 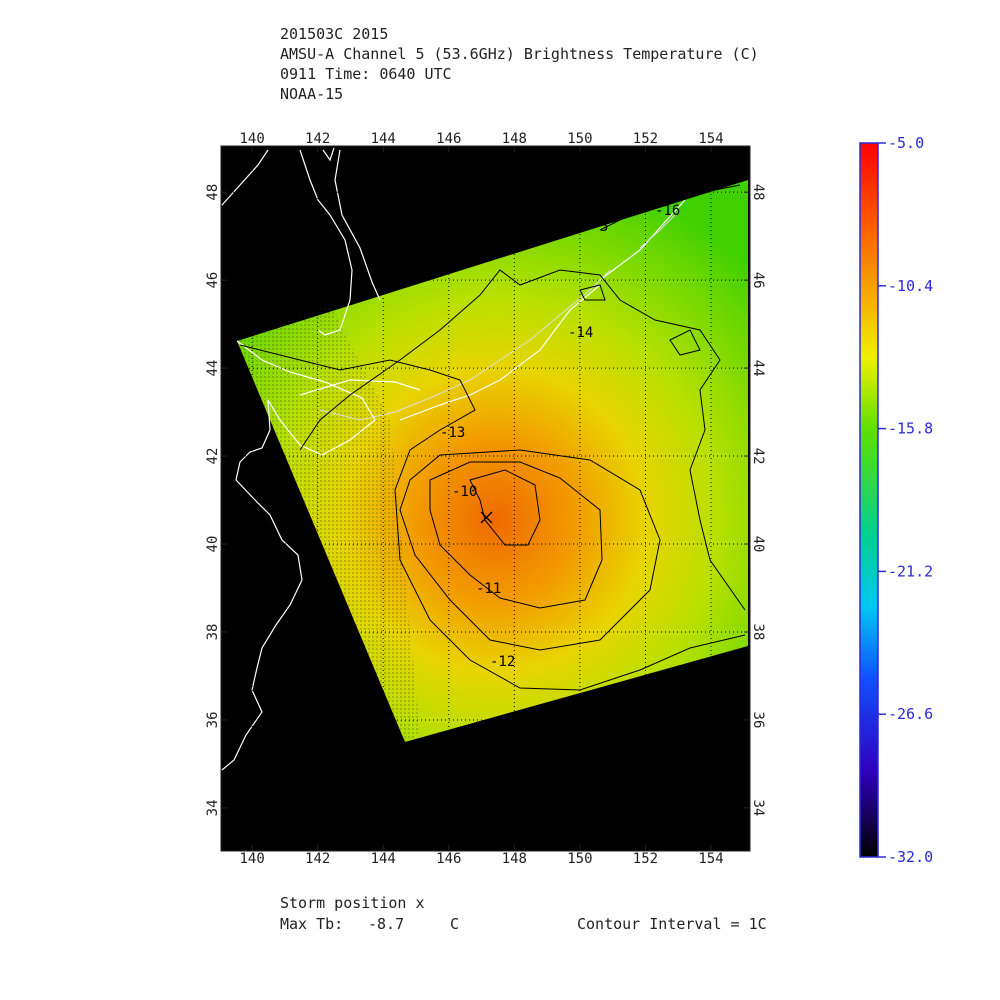 I want to click on storm-x, so click(x=486, y=517).